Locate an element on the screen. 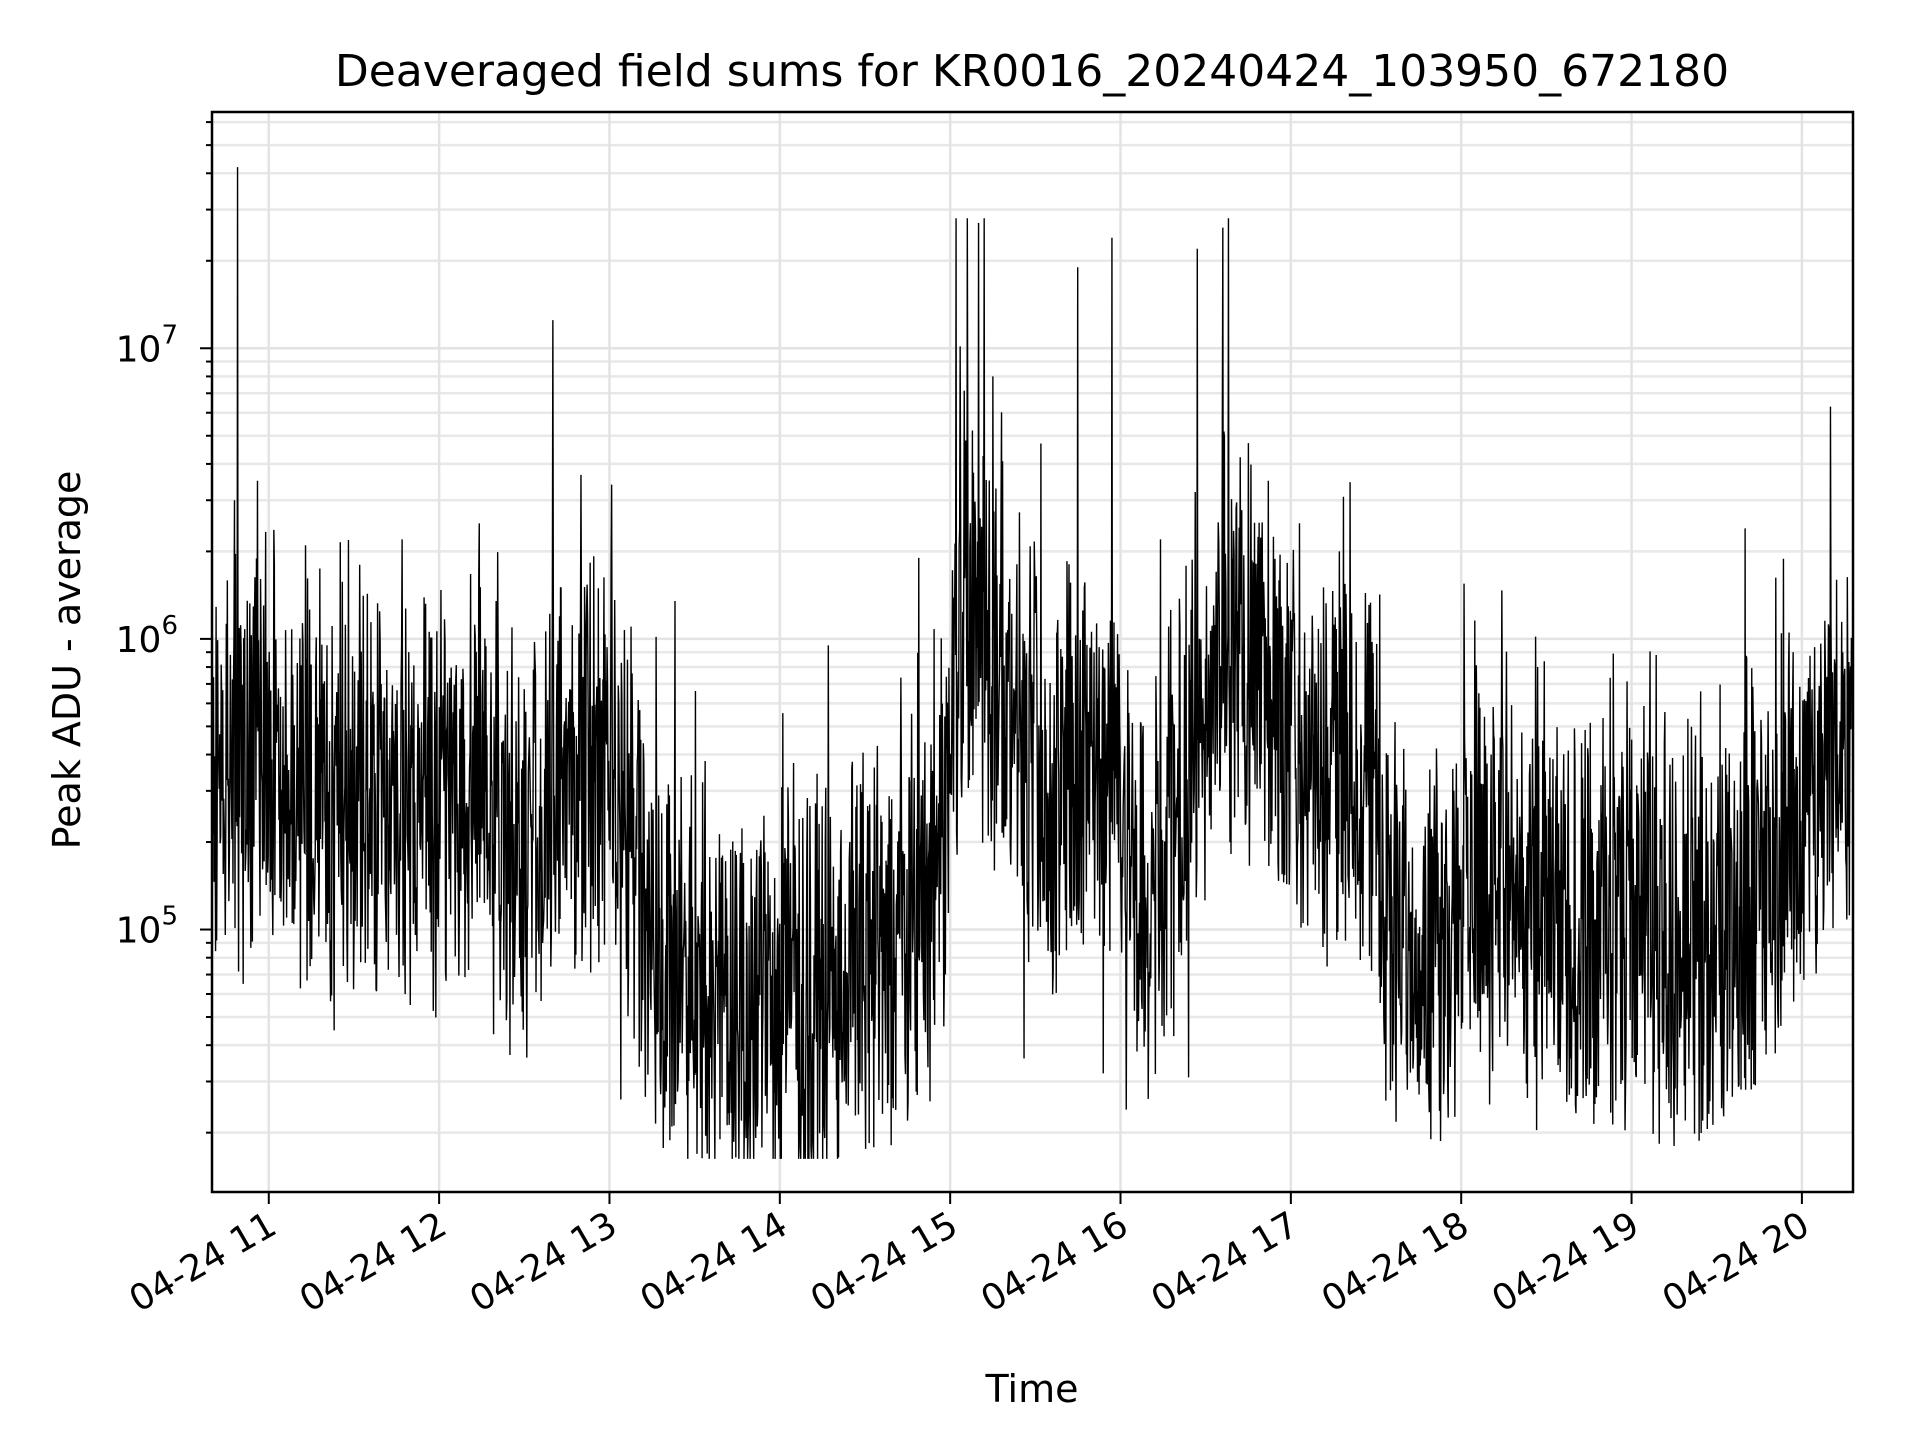 The height and width of the screenshot is (1440, 1920). x-tick-label: 04-24 14 is located at coordinates (714, 1262).